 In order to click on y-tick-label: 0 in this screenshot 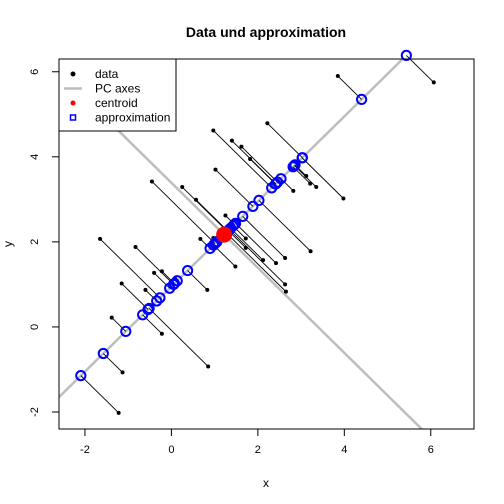, I will do `click(35, 327)`.